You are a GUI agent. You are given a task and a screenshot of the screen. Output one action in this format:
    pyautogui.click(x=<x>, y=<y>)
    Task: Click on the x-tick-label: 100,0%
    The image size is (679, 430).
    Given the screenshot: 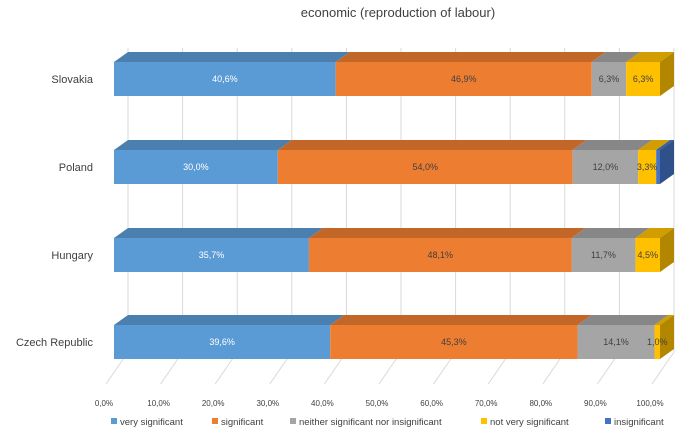 What is the action you would take?
    pyautogui.click(x=649, y=403)
    